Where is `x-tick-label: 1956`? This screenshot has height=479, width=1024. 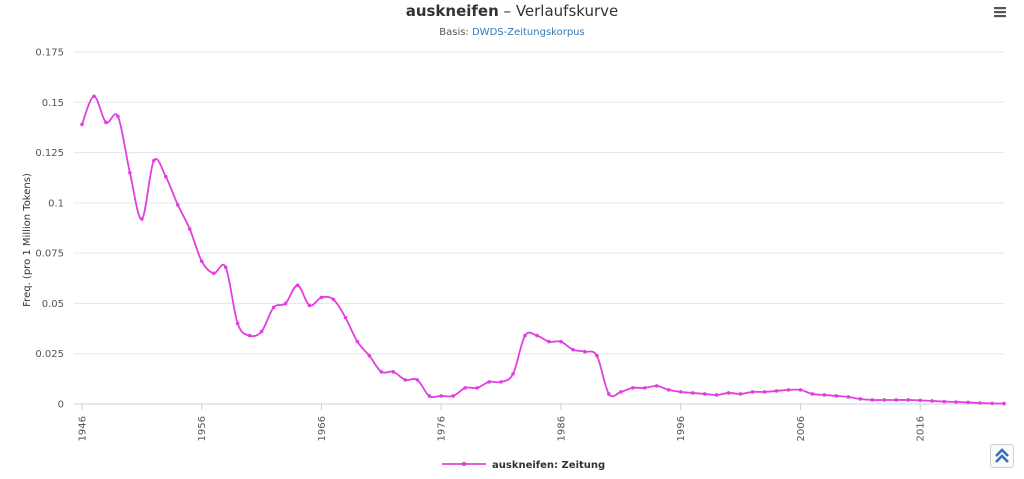
x-tick-label: 1956 is located at coordinates (202, 428).